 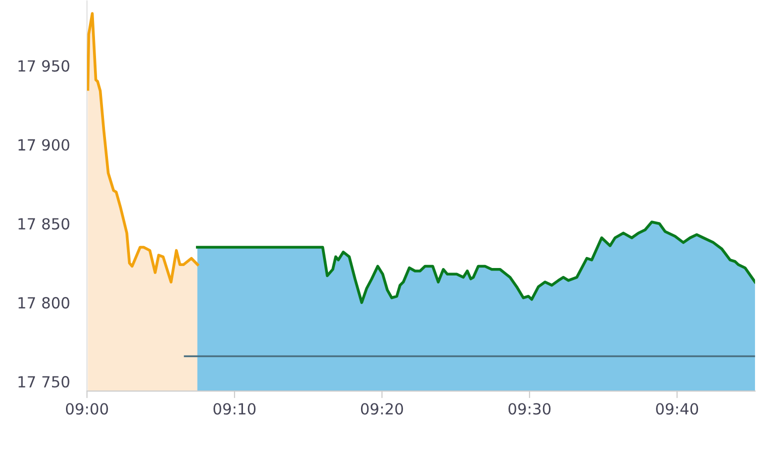 What do you see at coordinates (381, 409) in the screenshot?
I see `x-tick-label: 09:20` at bounding box center [381, 409].